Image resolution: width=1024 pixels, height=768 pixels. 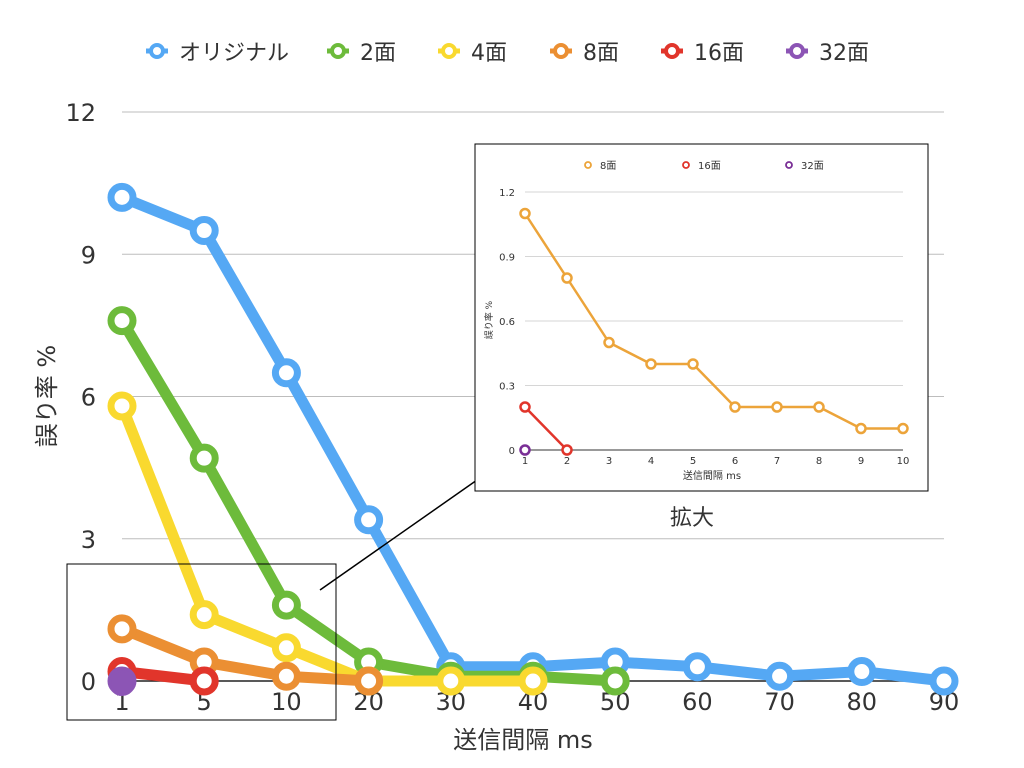 I want to click on inset-x-tick-label: 10, so click(x=903, y=461).